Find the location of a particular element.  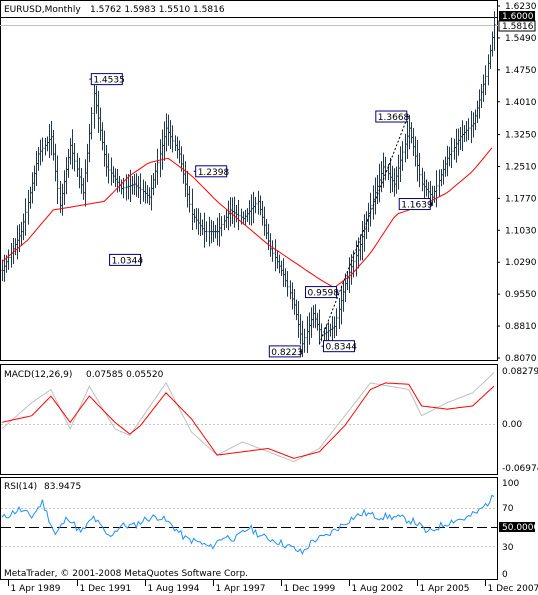

price-axis-label: 1.3250 is located at coordinates (521, 136).